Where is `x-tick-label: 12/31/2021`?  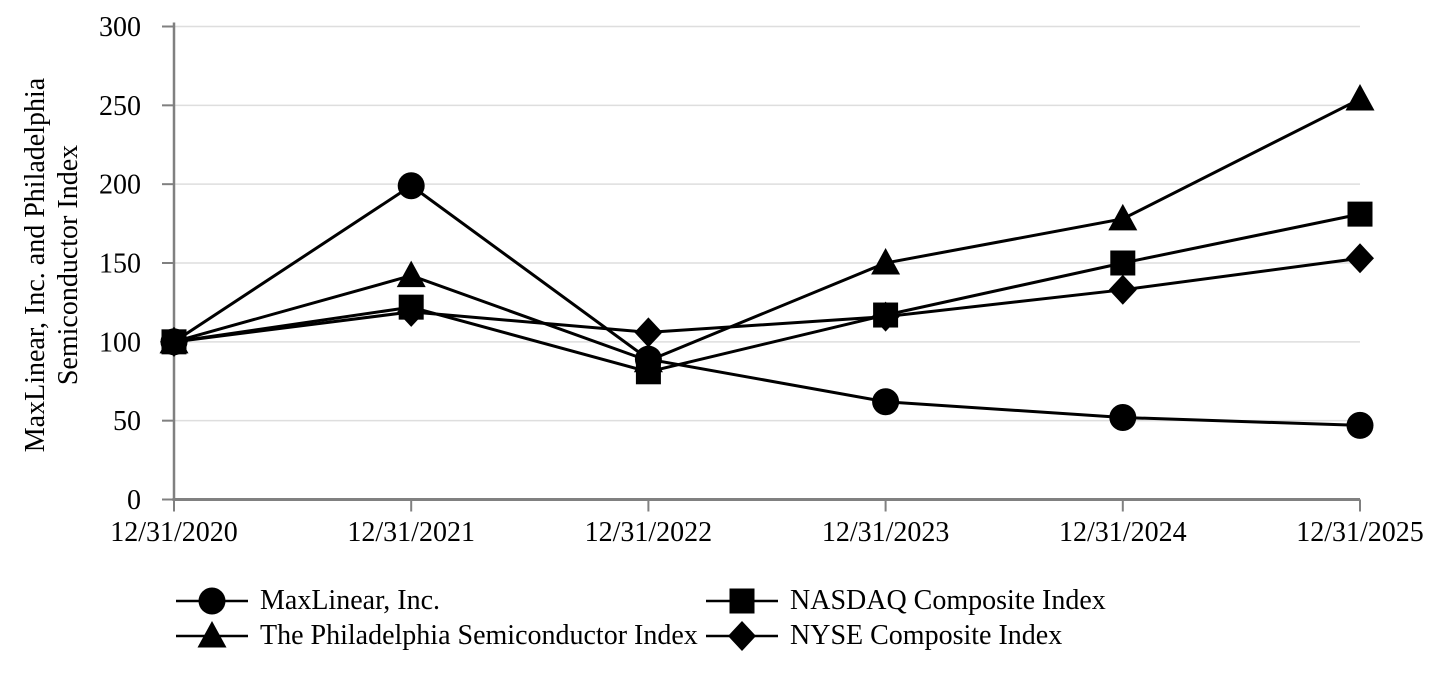
x-tick-label: 12/31/2021 is located at coordinates (411, 532).